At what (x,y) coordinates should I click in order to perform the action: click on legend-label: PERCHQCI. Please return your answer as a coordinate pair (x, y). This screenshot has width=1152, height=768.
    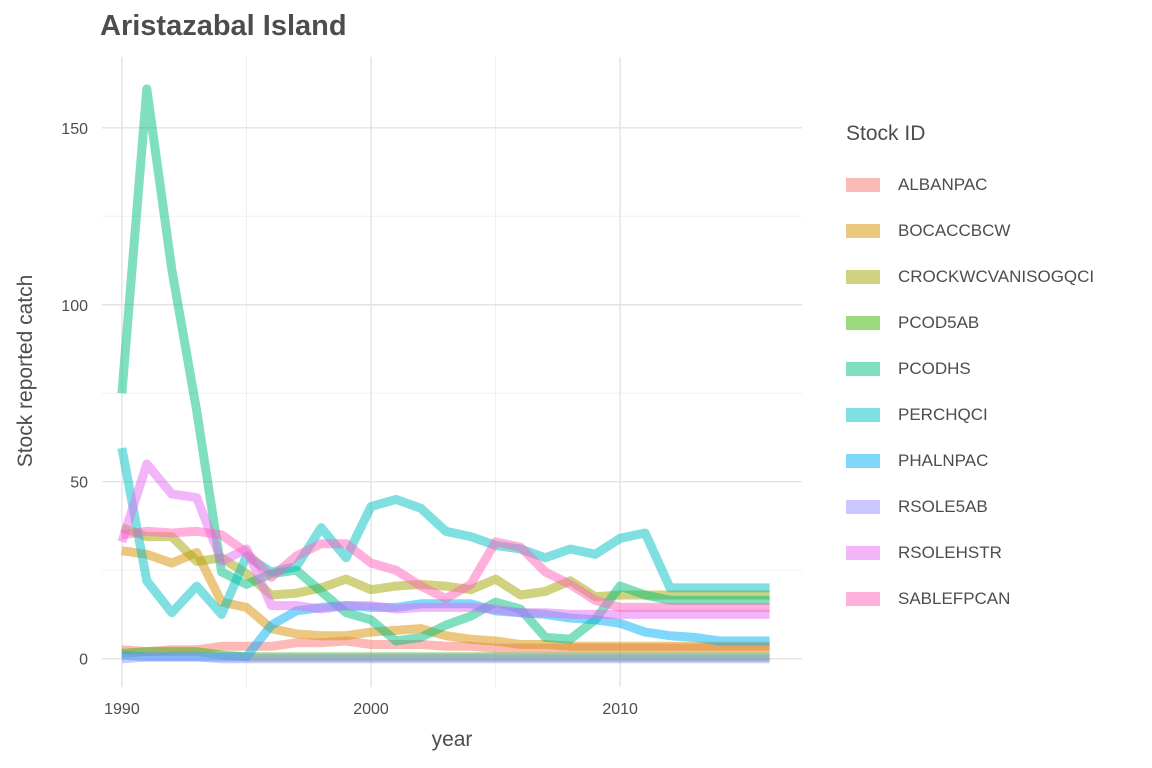
    Looking at the image, I should click on (943, 414).